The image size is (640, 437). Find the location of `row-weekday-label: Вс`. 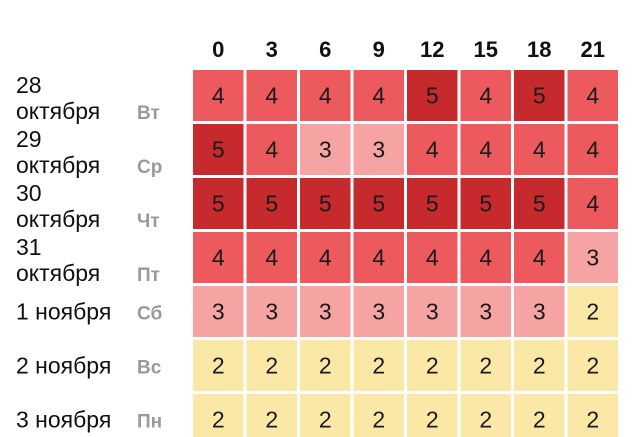

row-weekday-label: Вс is located at coordinates (149, 368).